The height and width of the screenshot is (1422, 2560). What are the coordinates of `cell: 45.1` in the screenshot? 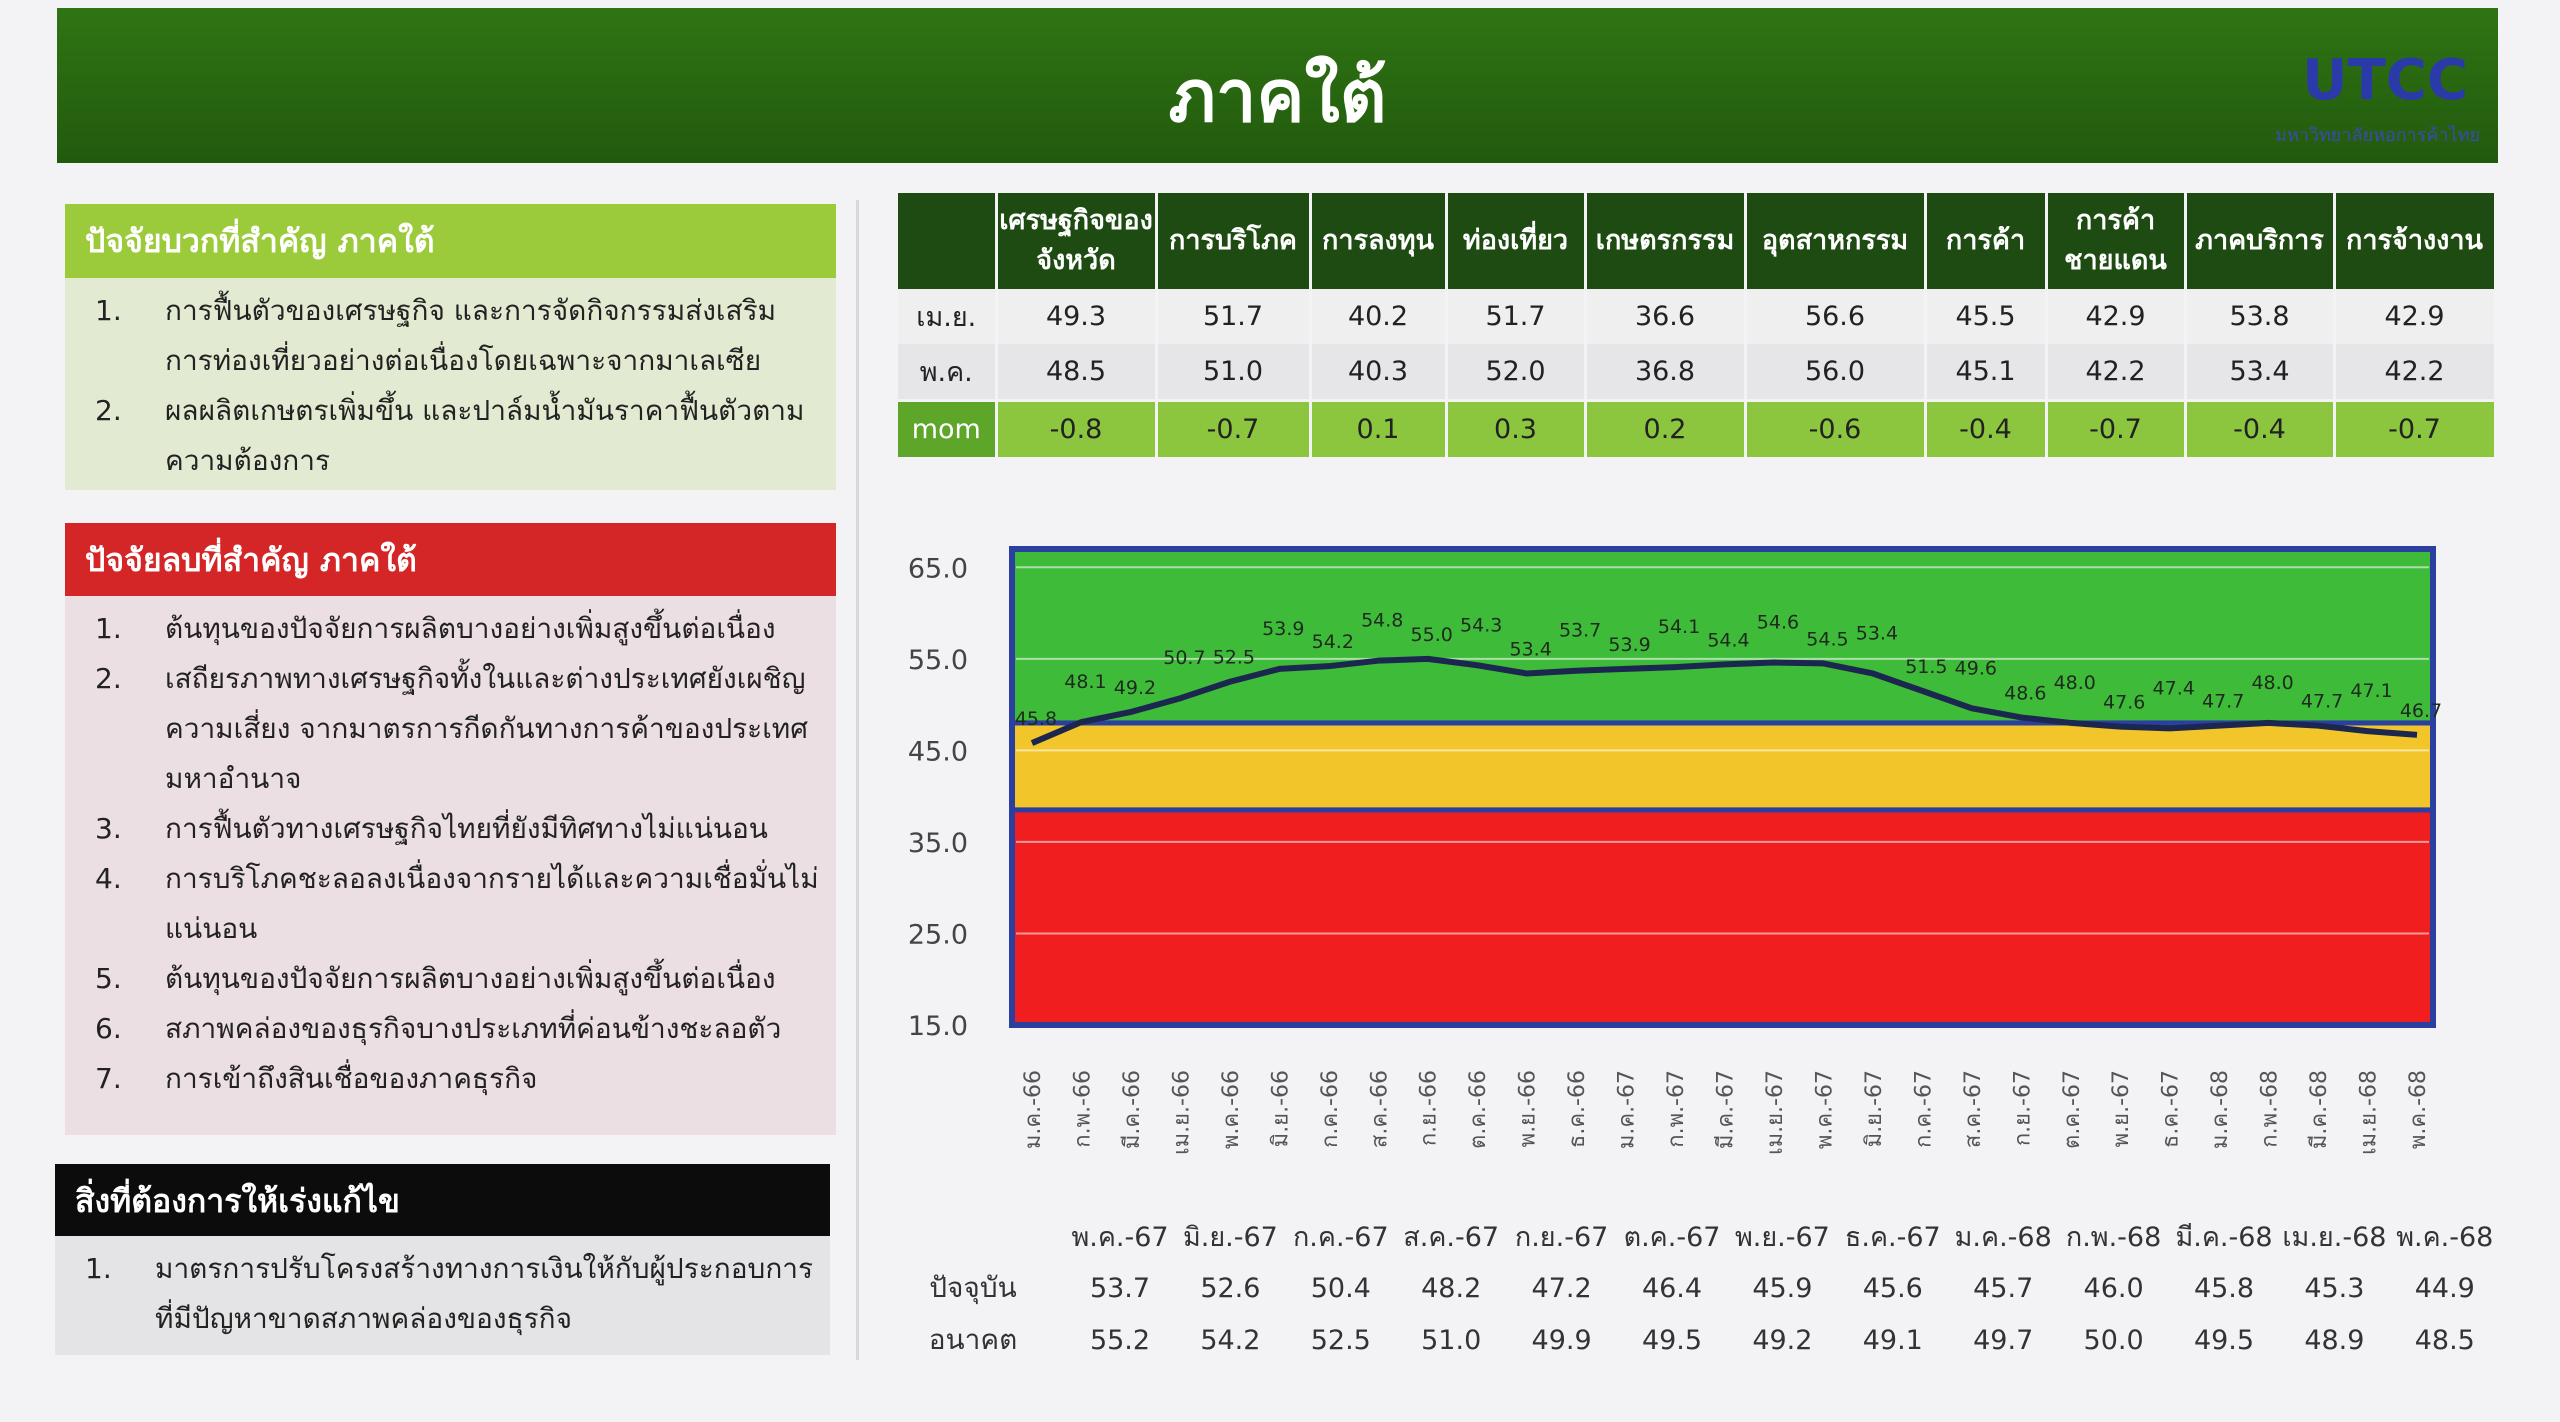 It's located at (1986, 372).